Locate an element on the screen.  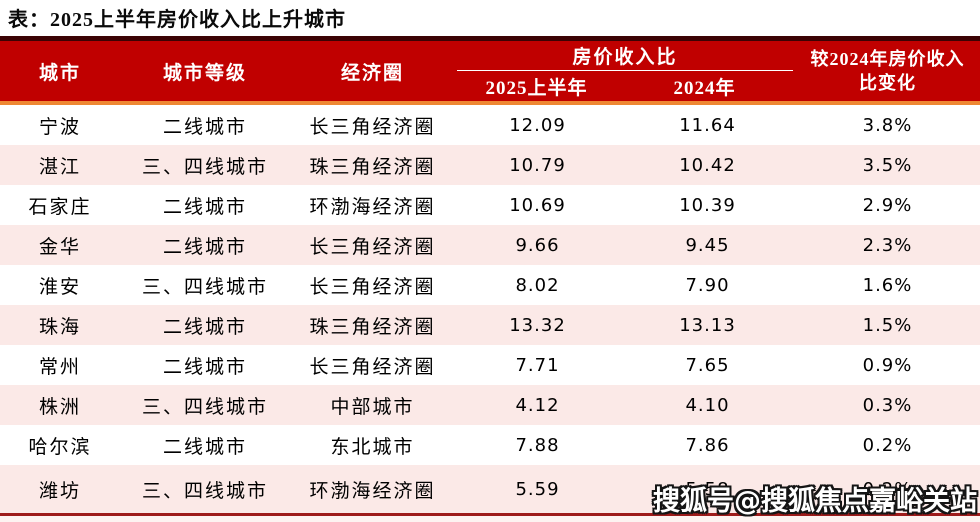
table-row: 湛江 三、四线城市 珠三角经济圈 10.79 10.42 3.5% is located at coordinates (490, 165).